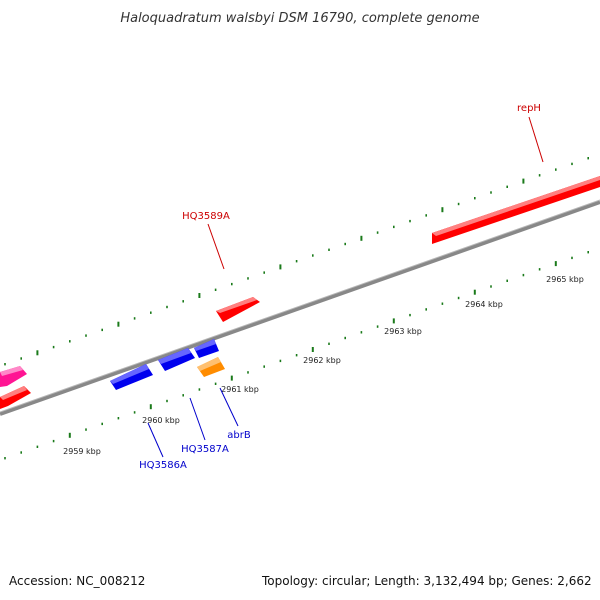 The width and height of the screenshot is (600, 600). What do you see at coordinates (163, 465) in the screenshot?
I see `gene-label-HQ3586A: HQ3586A` at bounding box center [163, 465].